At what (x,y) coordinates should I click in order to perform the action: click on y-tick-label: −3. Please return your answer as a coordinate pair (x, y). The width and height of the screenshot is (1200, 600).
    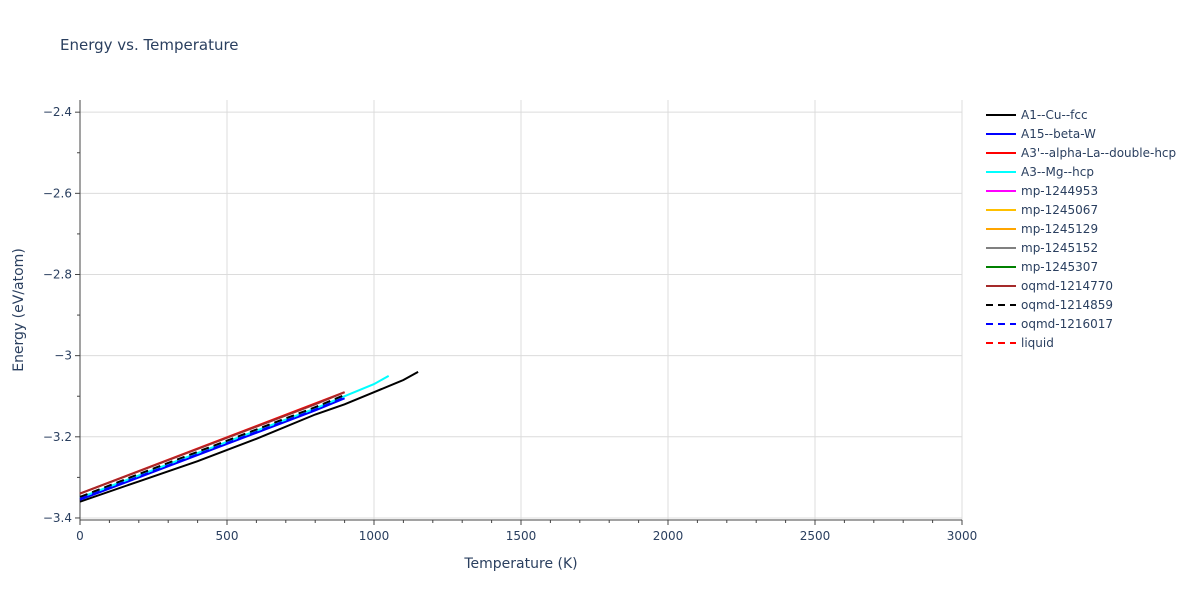
    Looking at the image, I should click on (63, 356).